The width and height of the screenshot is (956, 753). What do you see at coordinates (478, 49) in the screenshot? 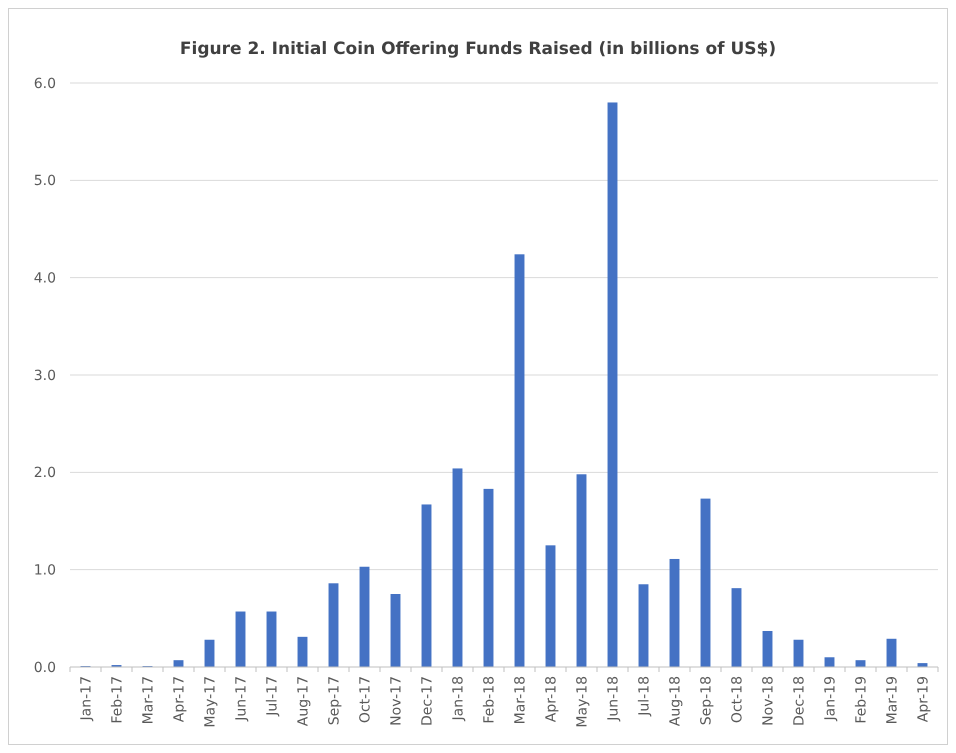
I see `chart-title: Figure 2. Initial Coin Offering Funds Raised (in billions of US$)` at bounding box center [478, 49].